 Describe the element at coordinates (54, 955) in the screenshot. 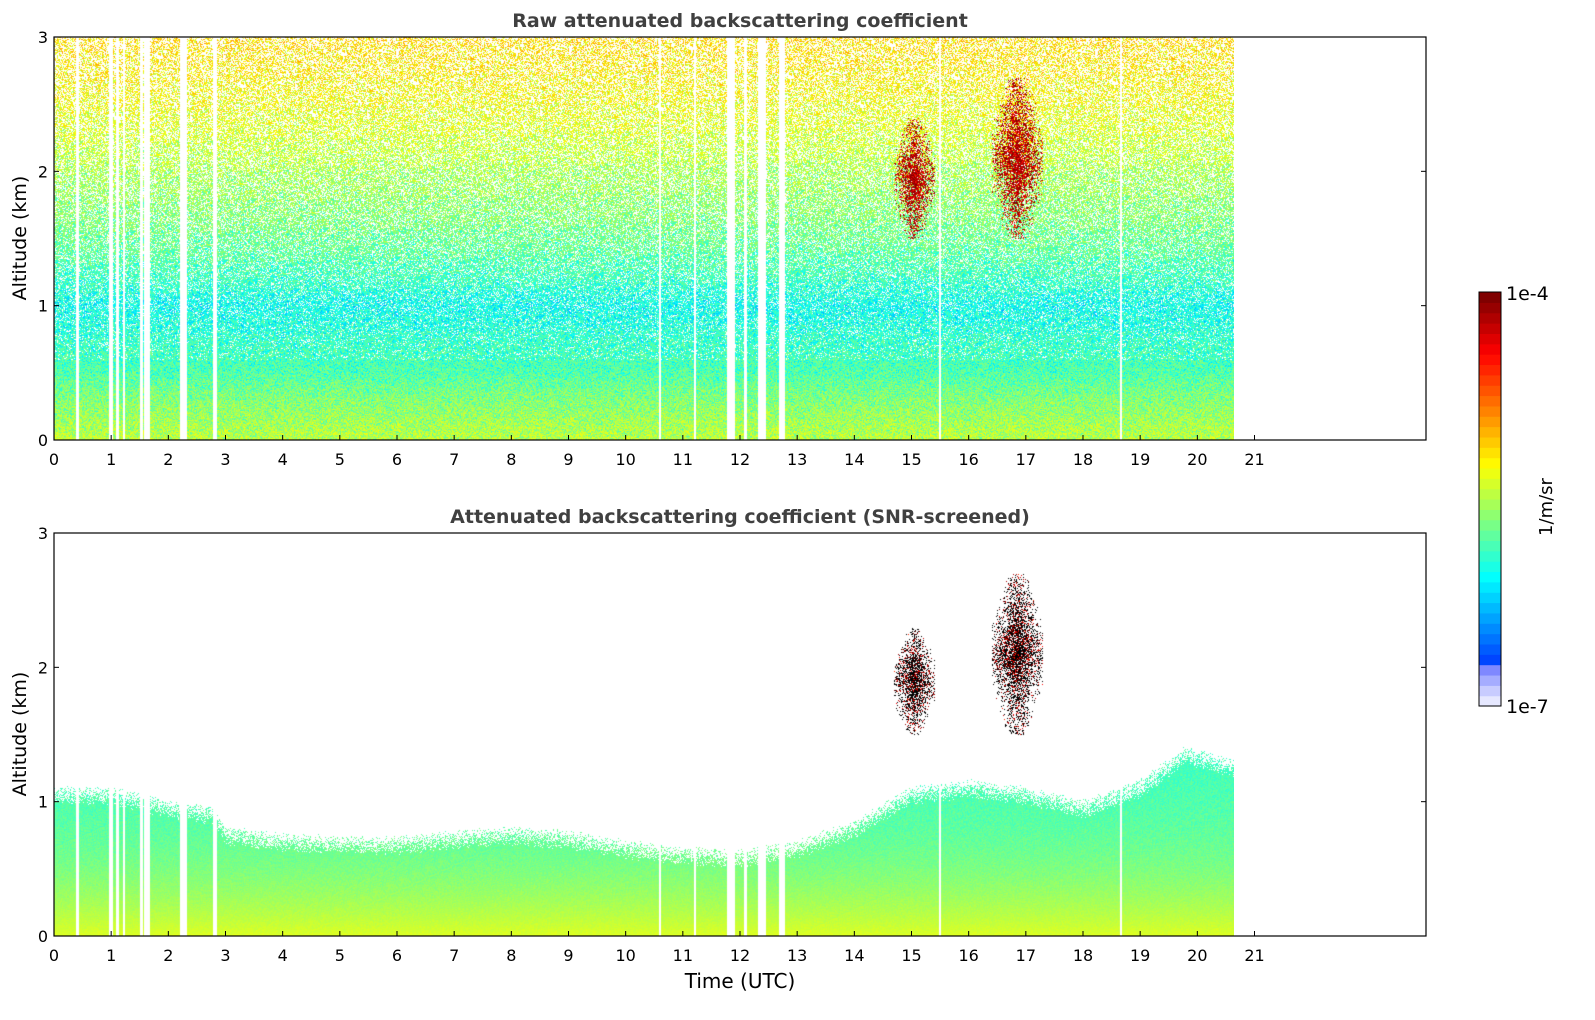

I see `x-tick-label: 0` at that location.